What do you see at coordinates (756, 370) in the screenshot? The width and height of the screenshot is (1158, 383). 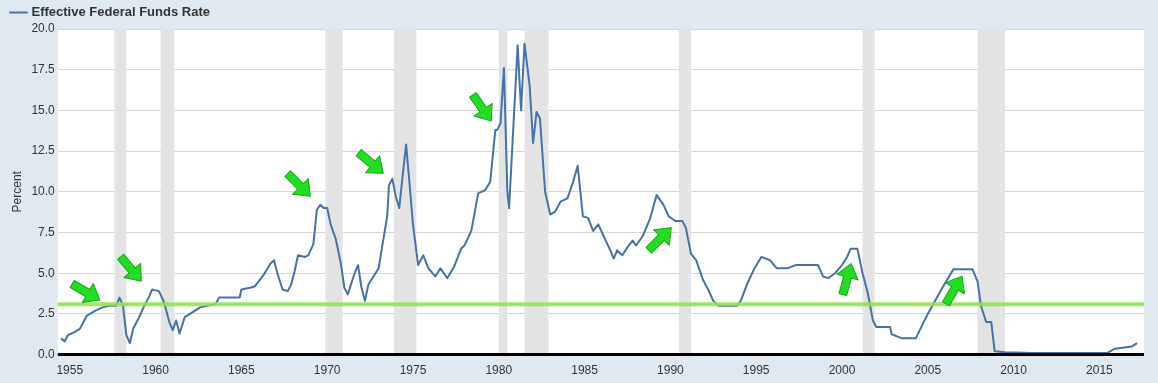 I see `x-tick-label: 1995` at bounding box center [756, 370].